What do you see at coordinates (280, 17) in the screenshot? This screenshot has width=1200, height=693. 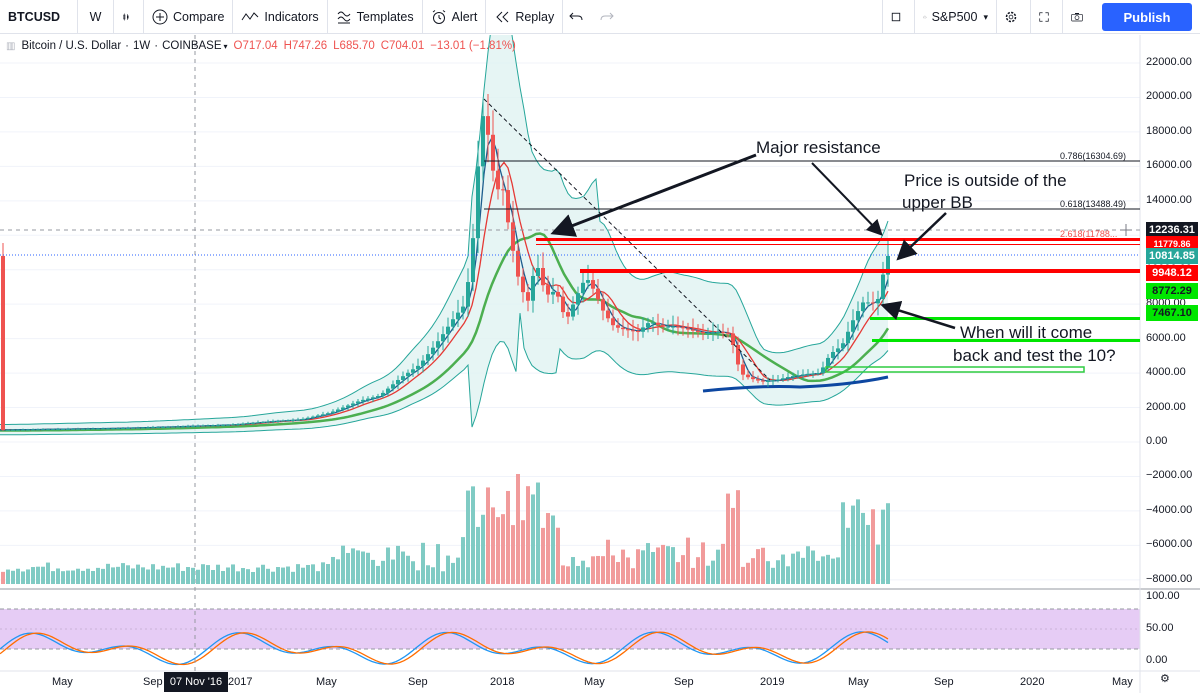 I see `indicators-button: Indicators` at bounding box center [280, 17].